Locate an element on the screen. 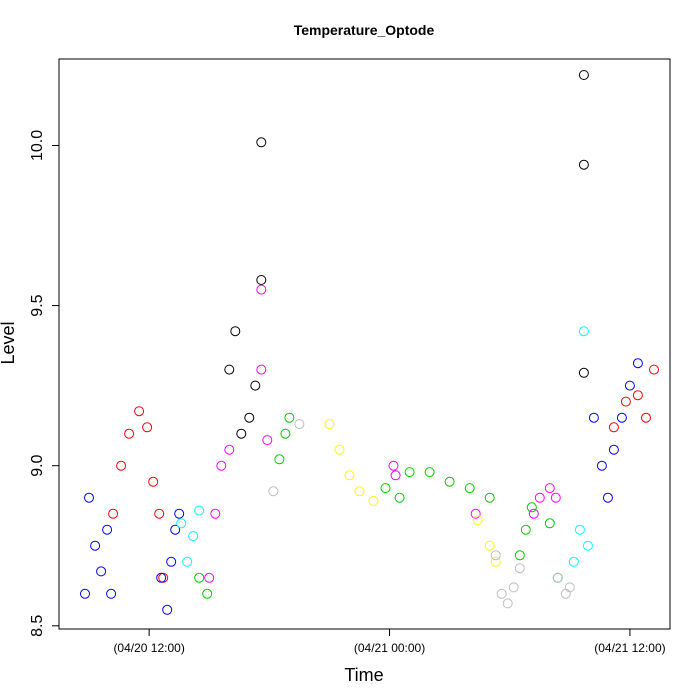  y-tick-label: 9.5 is located at coordinates (37, 305).